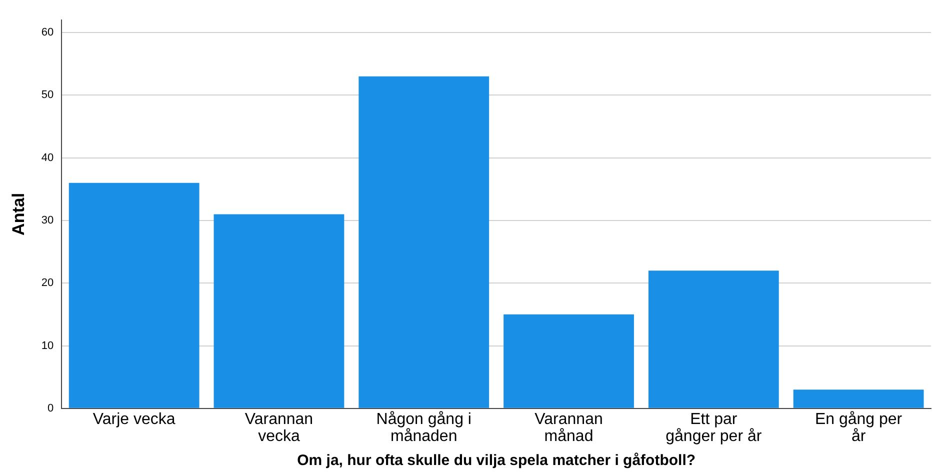 Image resolution: width=941 pixels, height=474 pixels. What do you see at coordinates (858, 428) in the screenshot?
I see `x-tick-label: En gång per år` at bounding box center [858, 428].